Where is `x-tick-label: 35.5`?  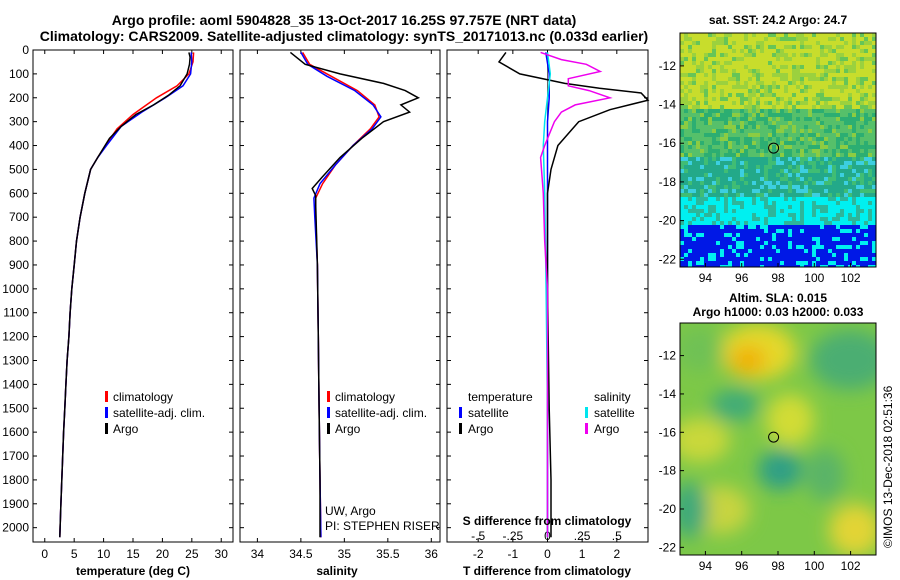 x-tick-label: 35.5 is located at coordinates (388, 554).